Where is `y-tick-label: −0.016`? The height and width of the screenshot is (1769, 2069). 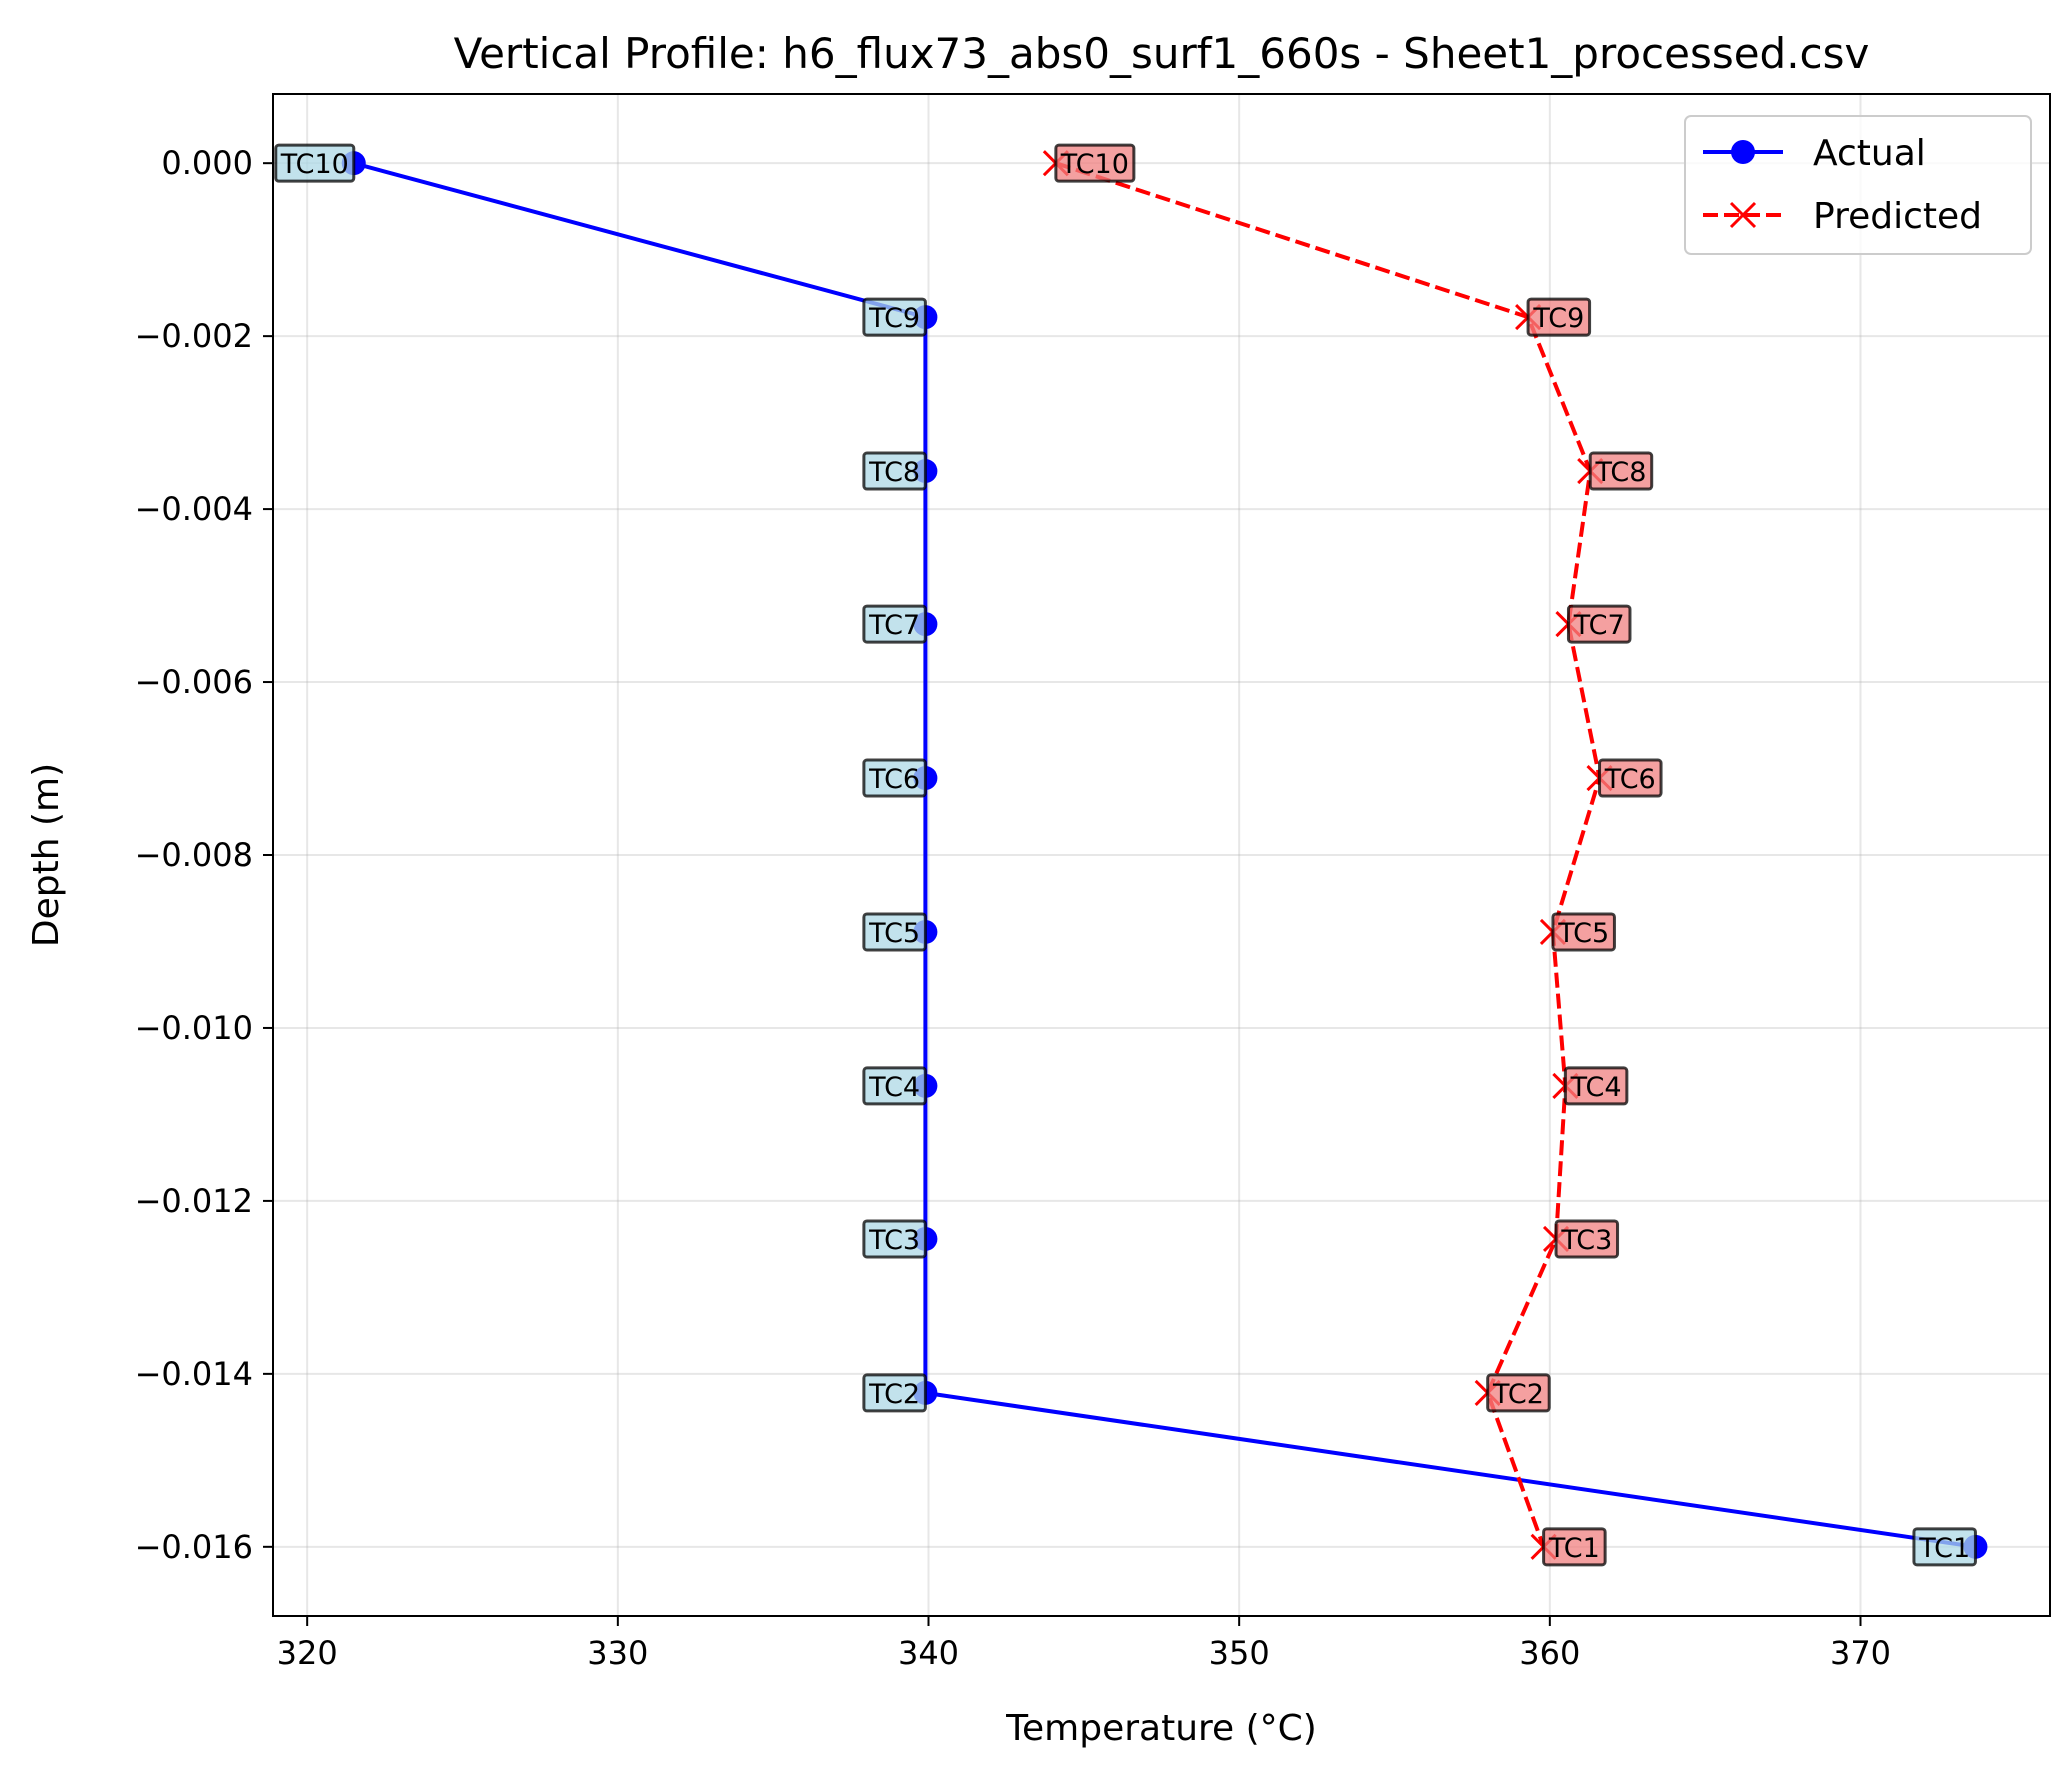 y-tick-label: −0.016 is located at coordinates (194, 1547).